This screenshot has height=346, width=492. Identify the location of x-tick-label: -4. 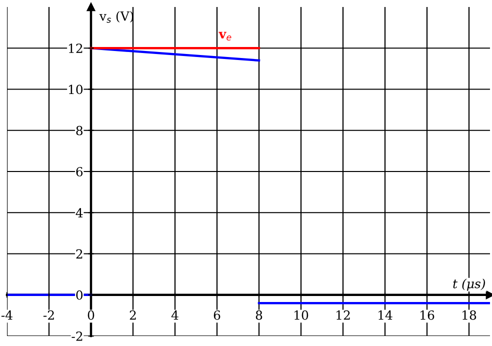
(6, 315).